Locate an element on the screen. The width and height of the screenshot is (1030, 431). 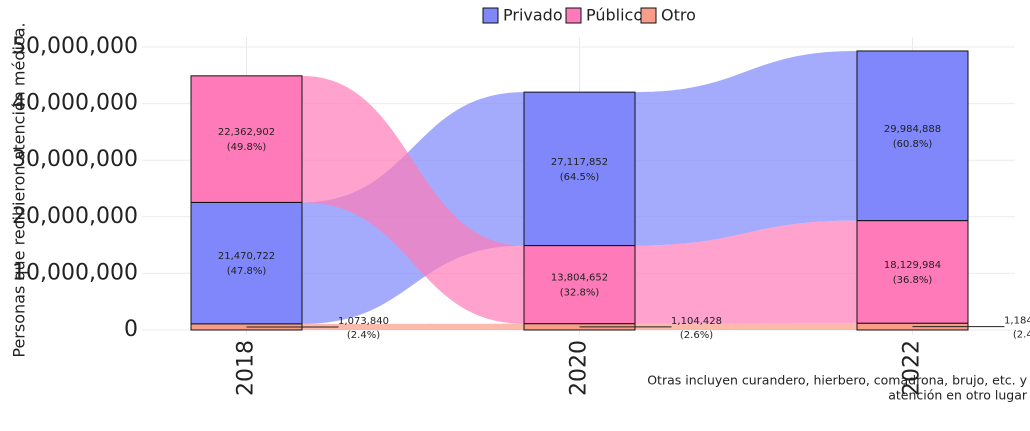
value-label: 1,104,428 is located at coordinates (696, 321).